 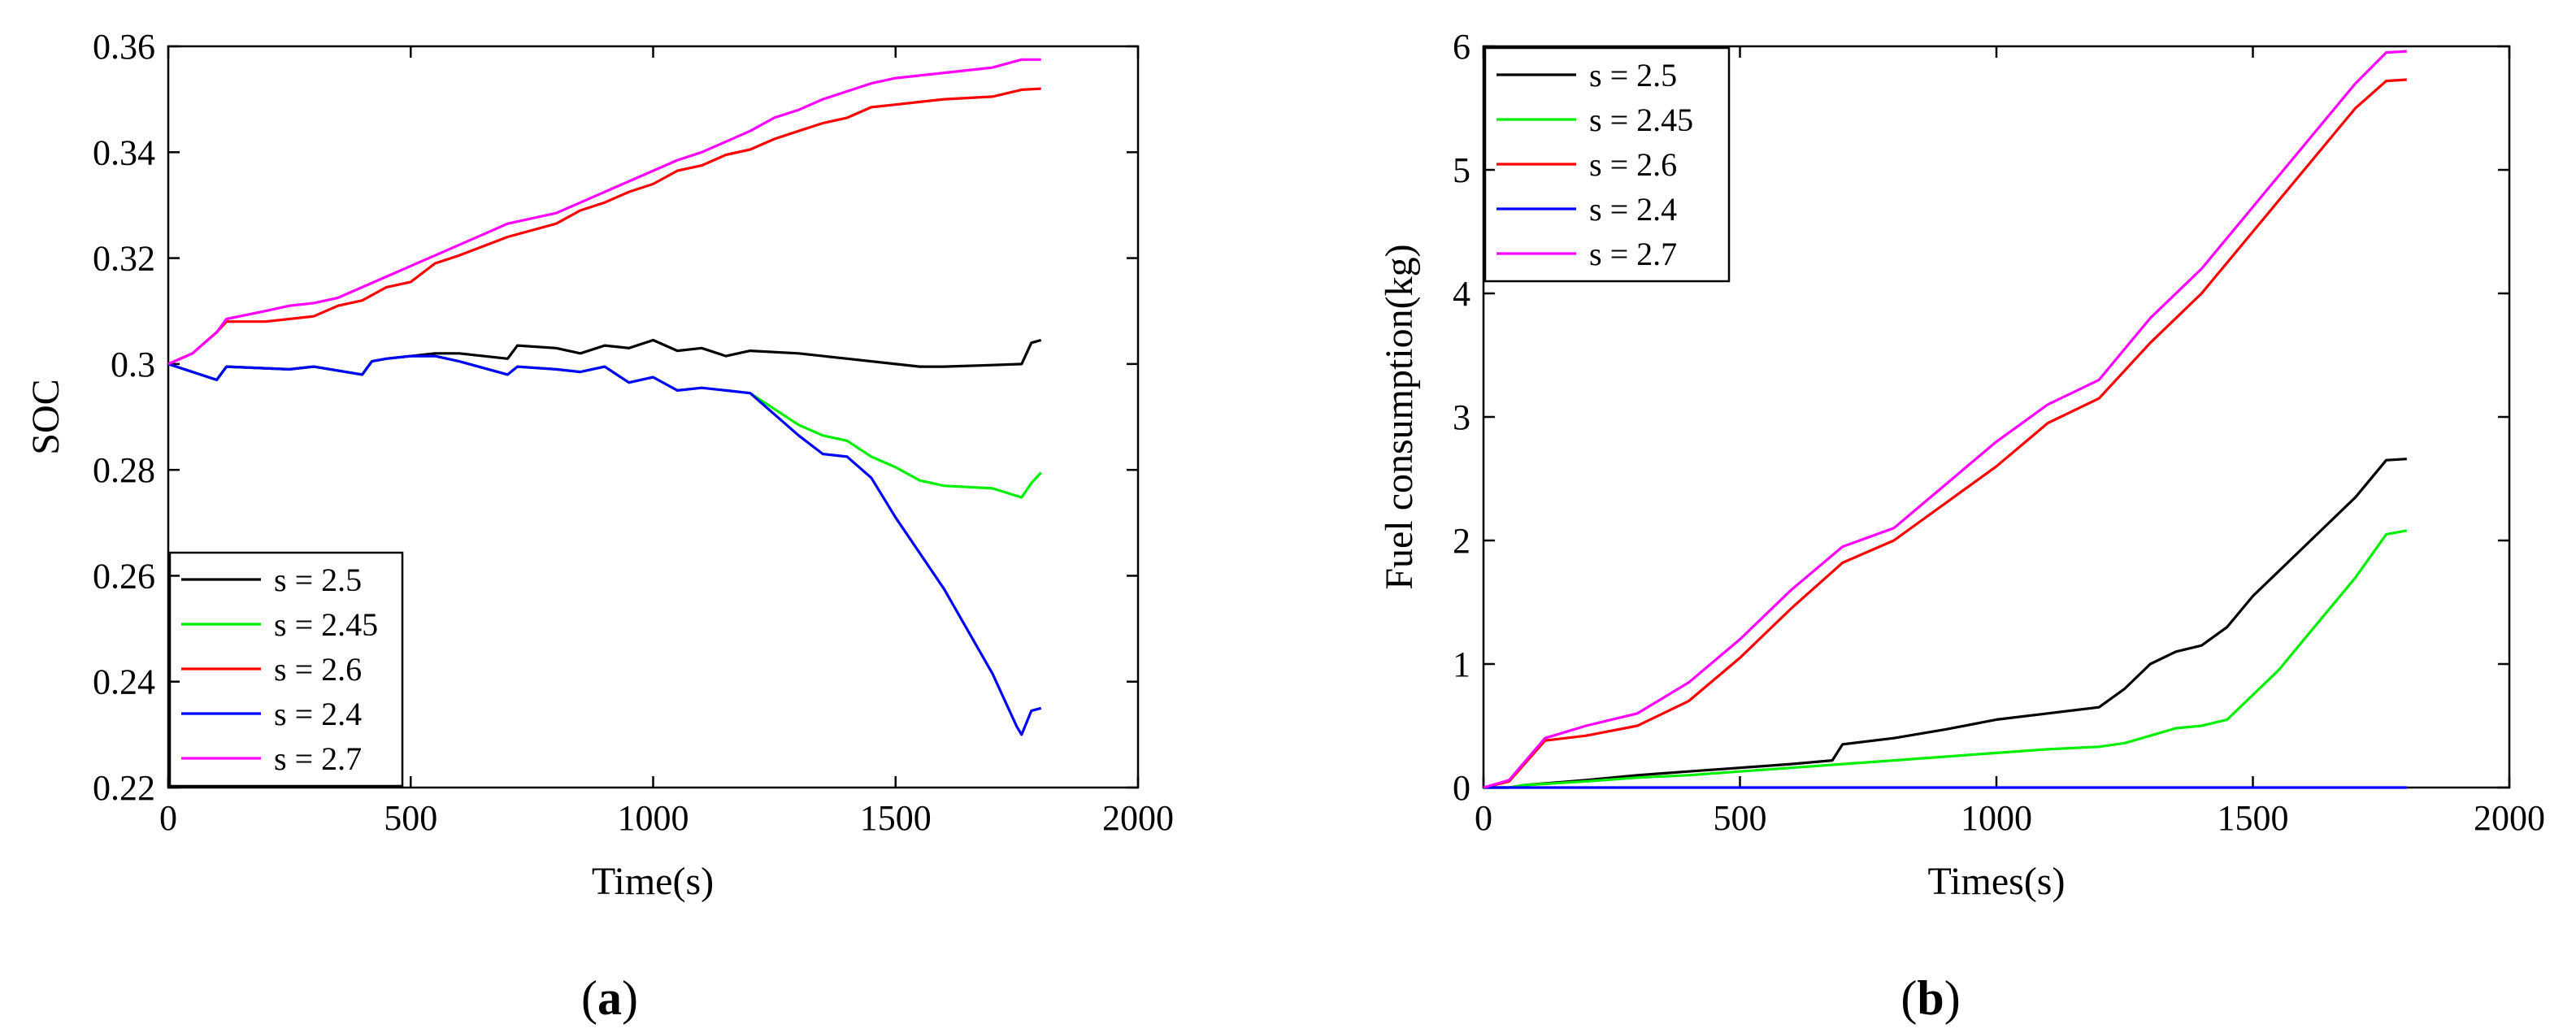 What do you see at coordinates (1461, 788) in the screenshot?
I see `panel-b-y-tick-label: 0` at bounding box center [1461, 788].